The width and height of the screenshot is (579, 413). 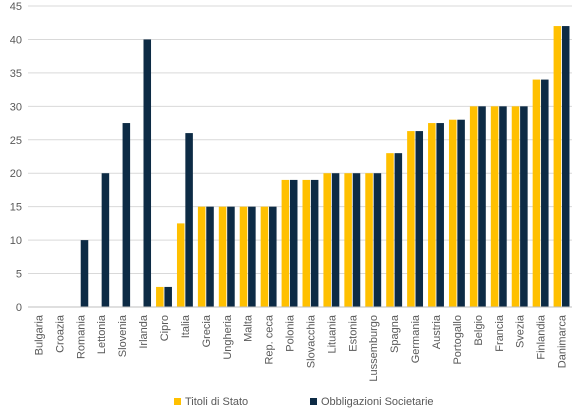 I want to click on legend-item-titoli-di-stato: Titoli di Stato, so click(x=211, y=402).